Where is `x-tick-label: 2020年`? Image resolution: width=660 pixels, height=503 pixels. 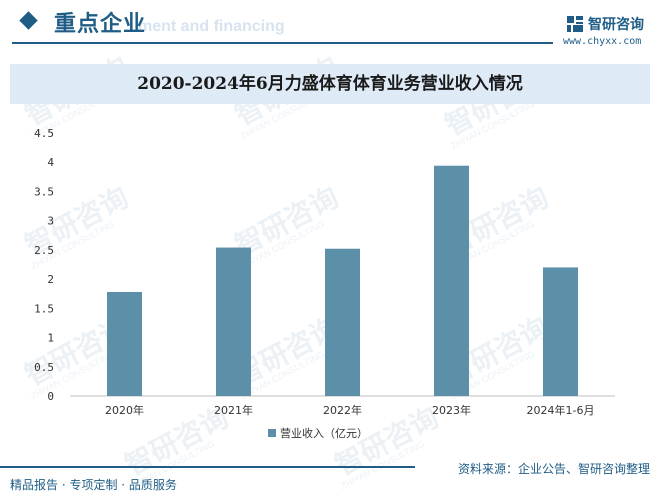
x-tick-label: 2020年 is located at coordinates (124, 410).